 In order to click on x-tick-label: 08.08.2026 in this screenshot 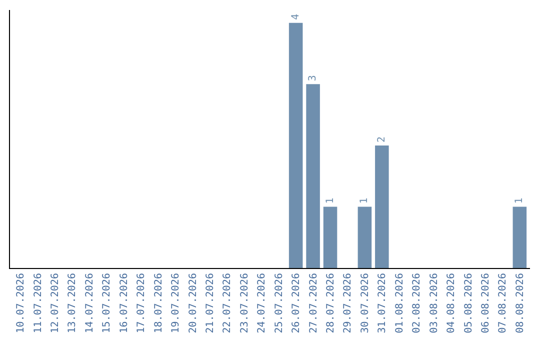, I will do `click(520, 303)`.